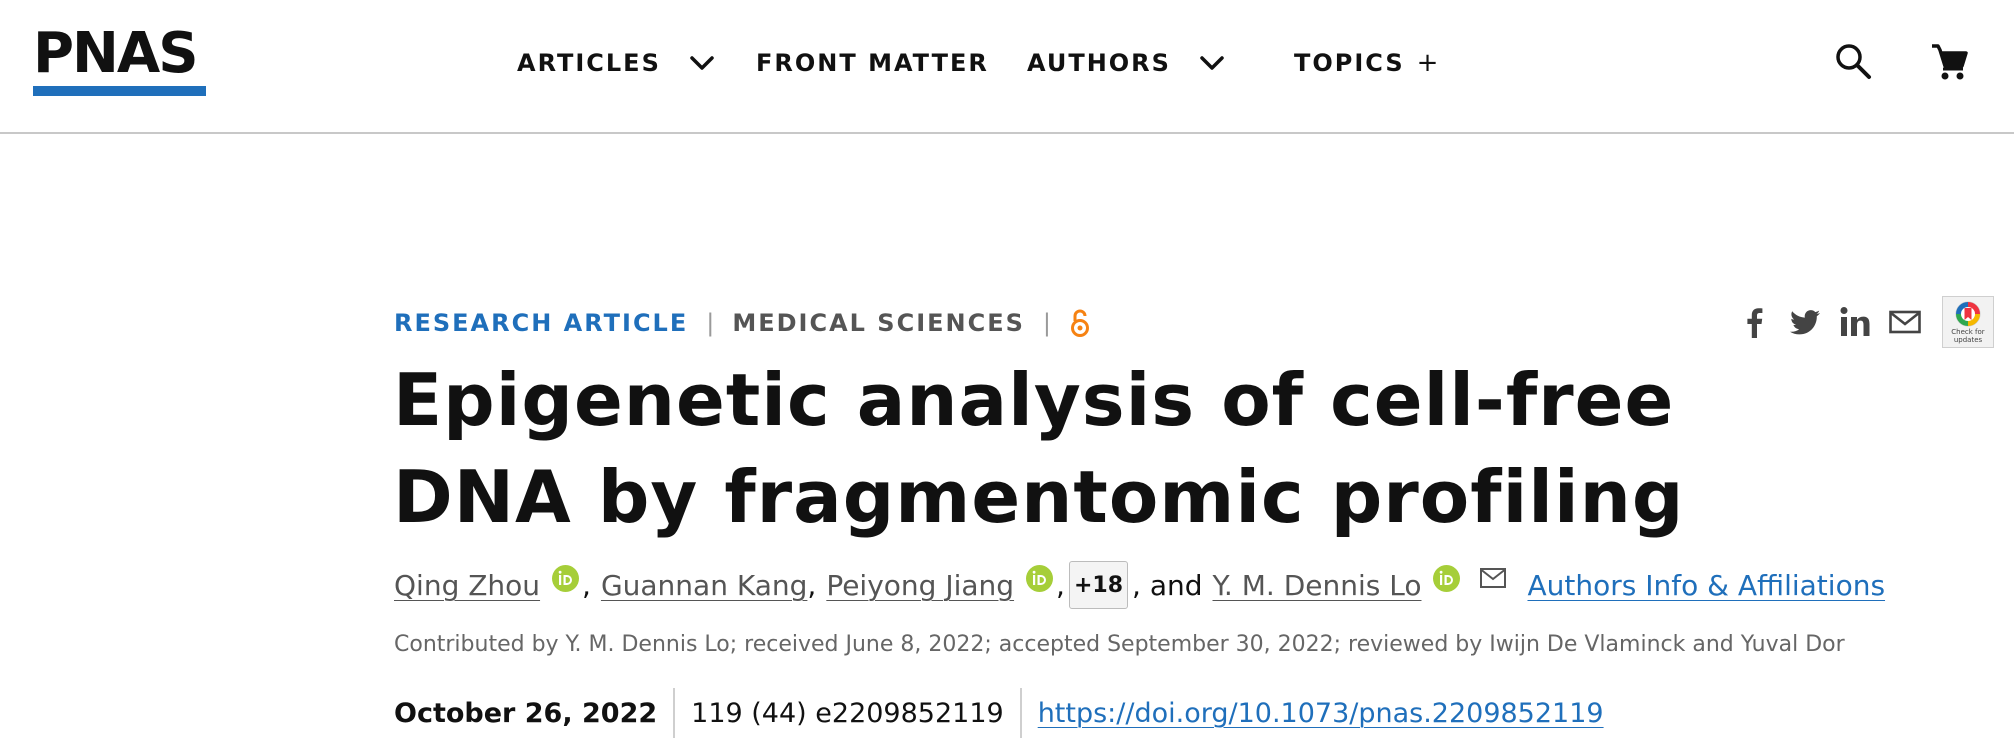 The image size is (2014, 746). What do you see at coordinates (1949, 61) in the screenshot?
I see `cart-icon` at bounding box center [1949, 61].